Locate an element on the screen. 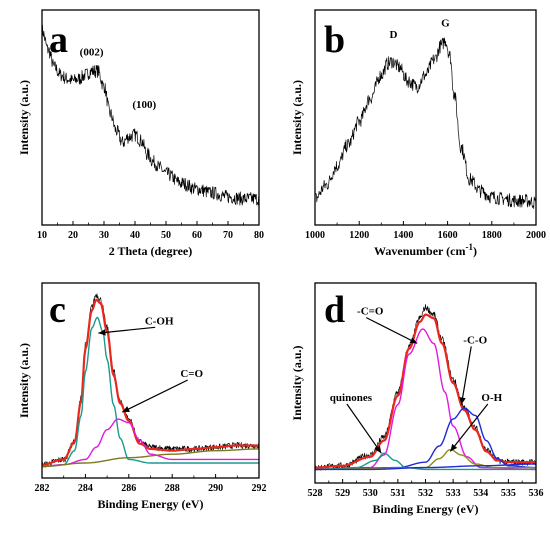 Image resolution: width=550 pixels, height=536 pixels. x-tick-label: 1600 is located at coordinates (448, 235).